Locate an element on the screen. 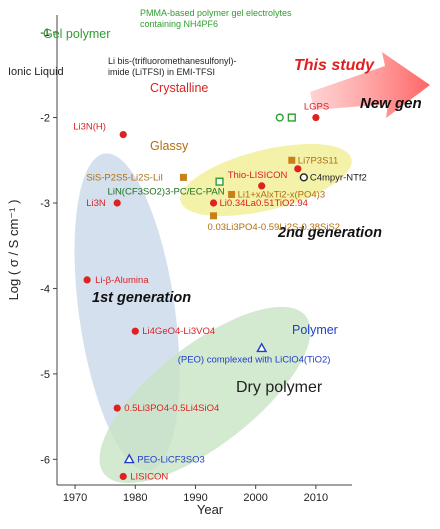 The height and width of the screenshot is (529, 440). point-label: Li3N(H) is located at coordinates (89, 127).